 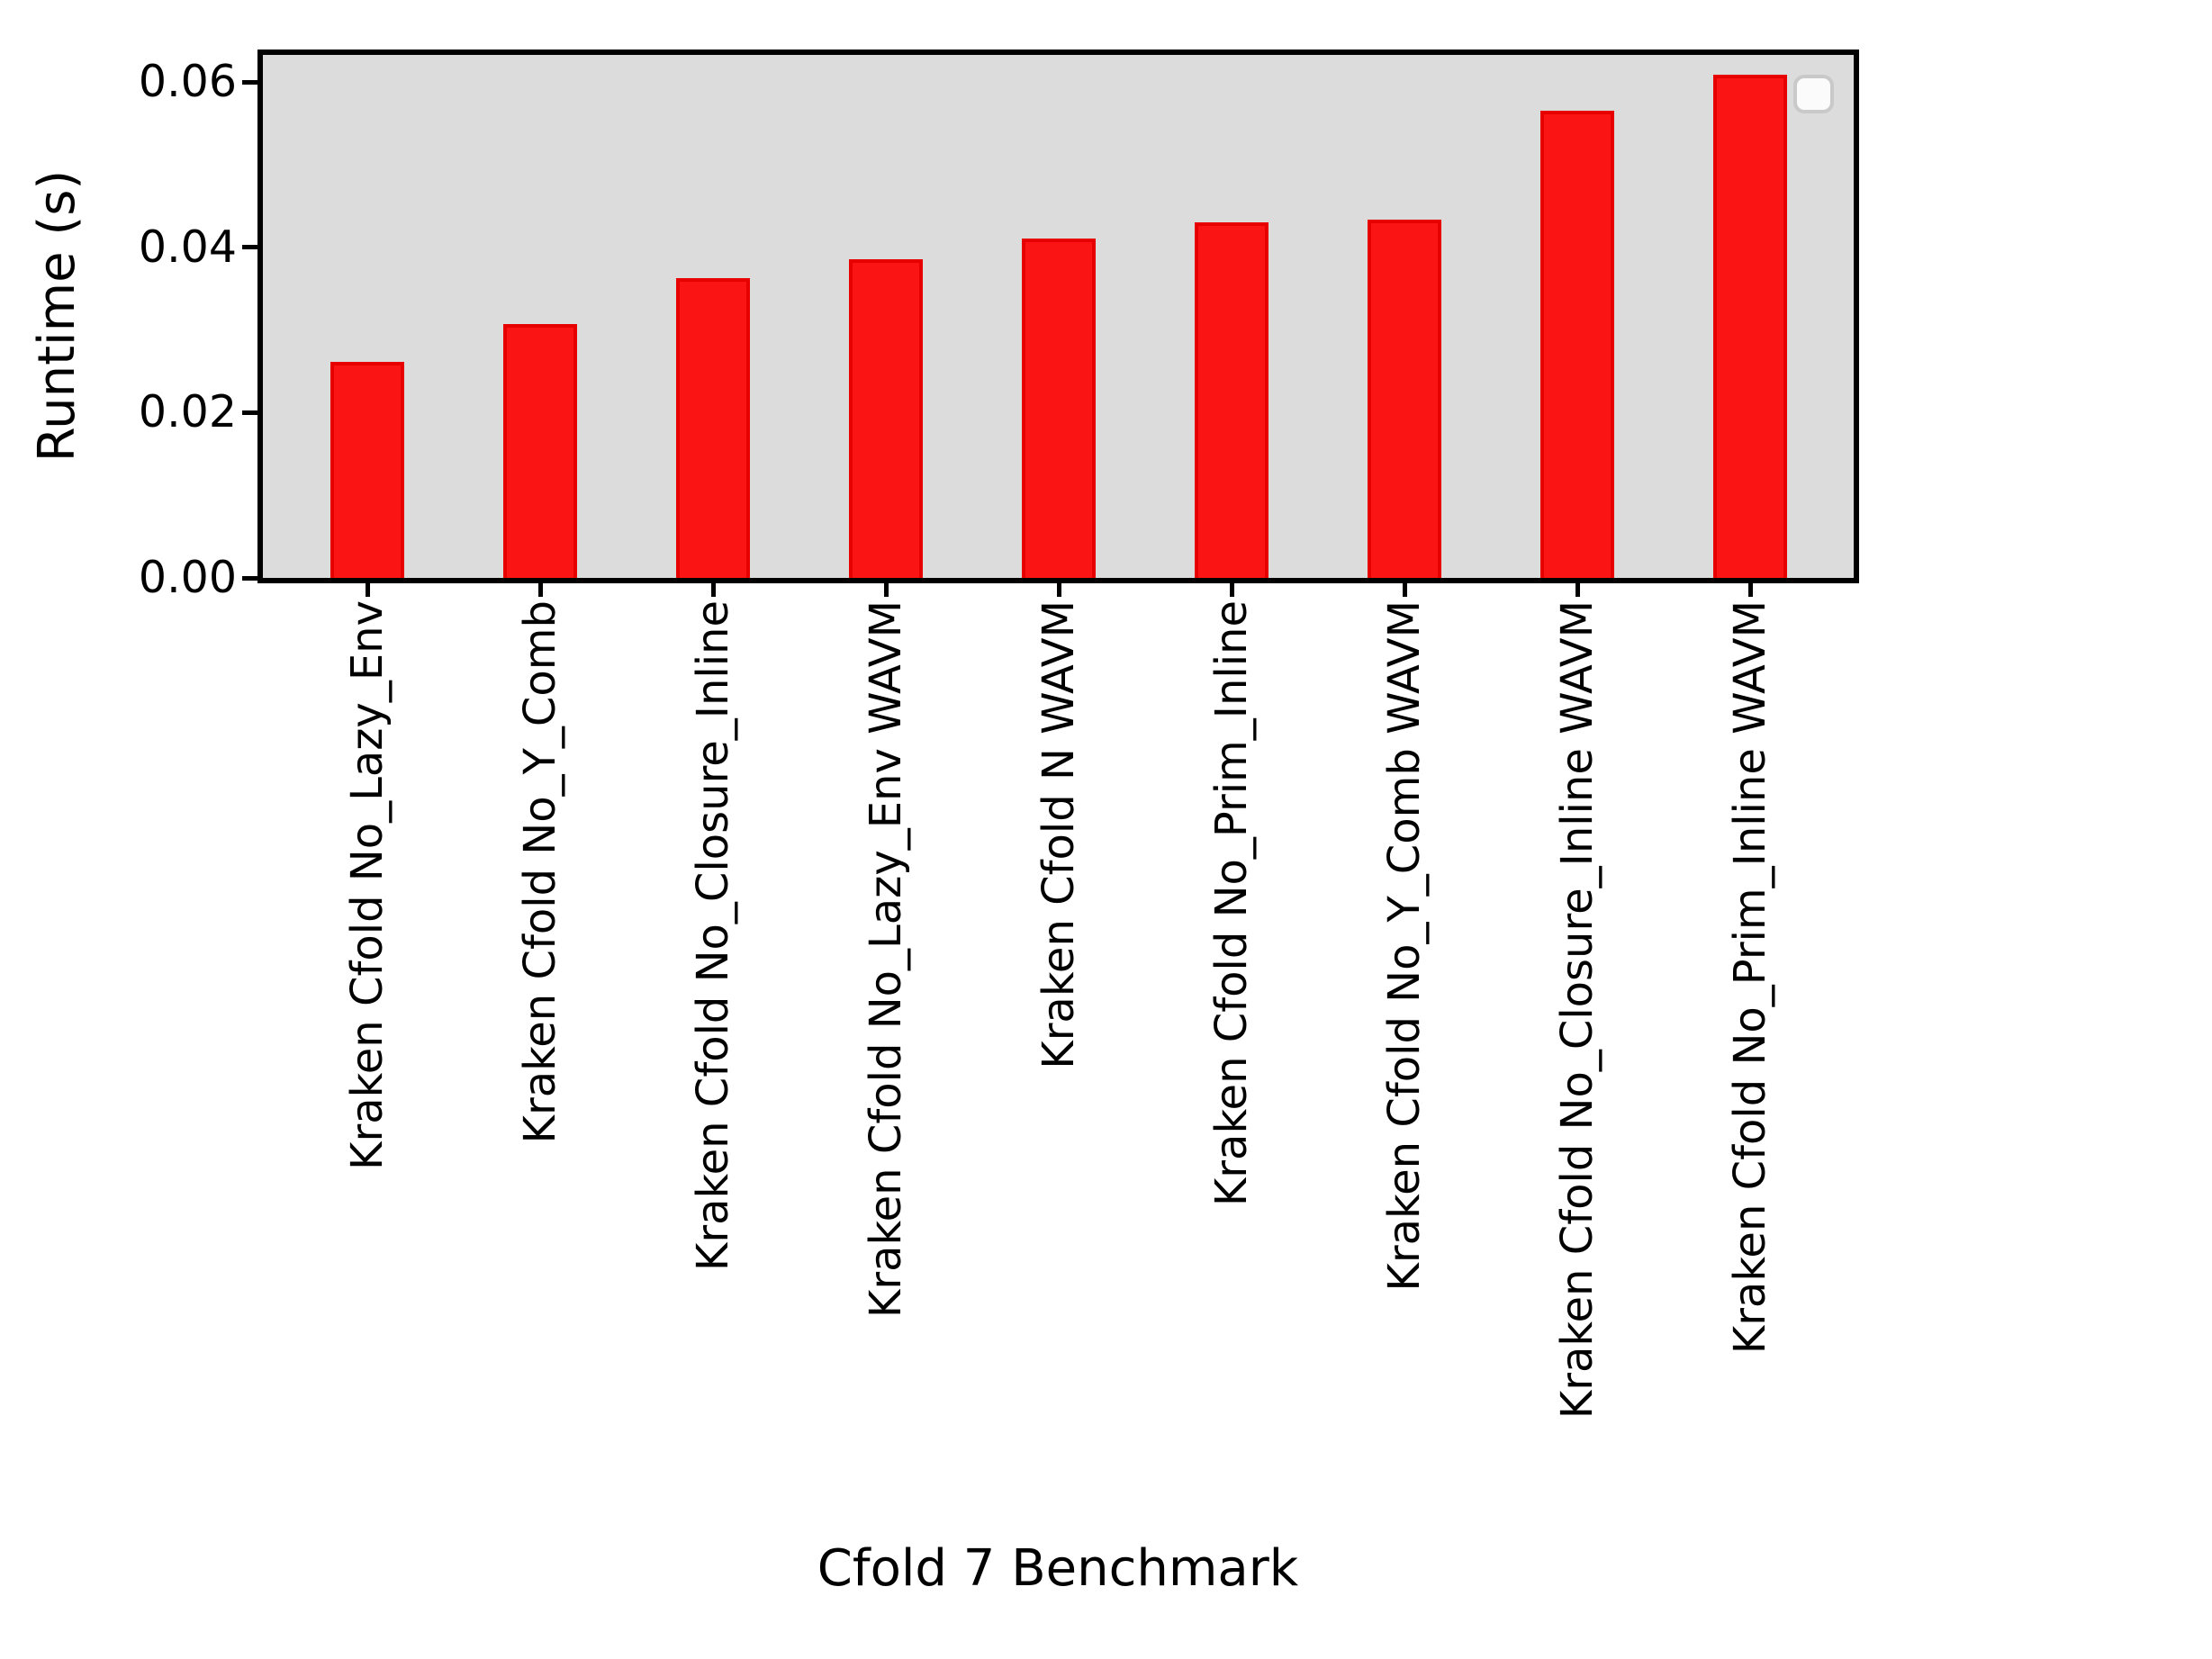 What do you see at coordinates (1058, 1568) in the screenshot?
I see `x-axis-title: Cfold 7 Benchmark` at bounding box center [1058, 1568].